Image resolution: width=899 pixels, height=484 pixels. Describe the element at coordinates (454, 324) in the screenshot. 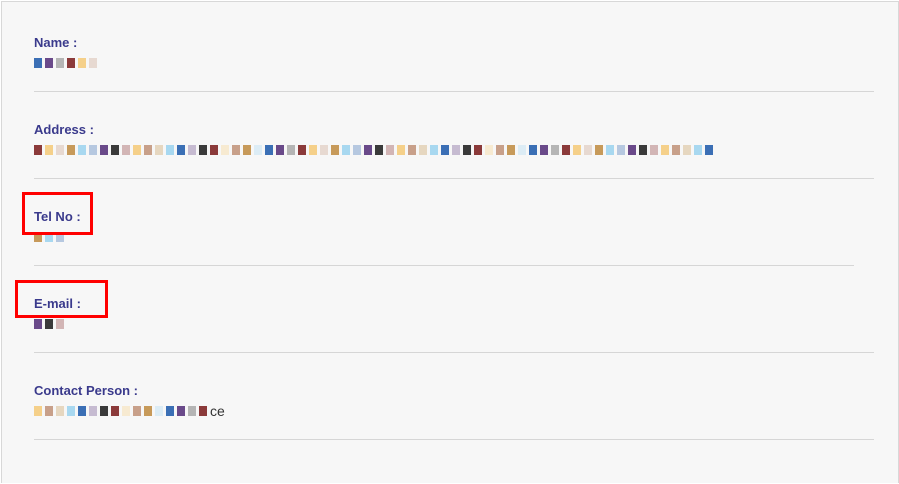

I see `email-field: E-mail :` at that location.